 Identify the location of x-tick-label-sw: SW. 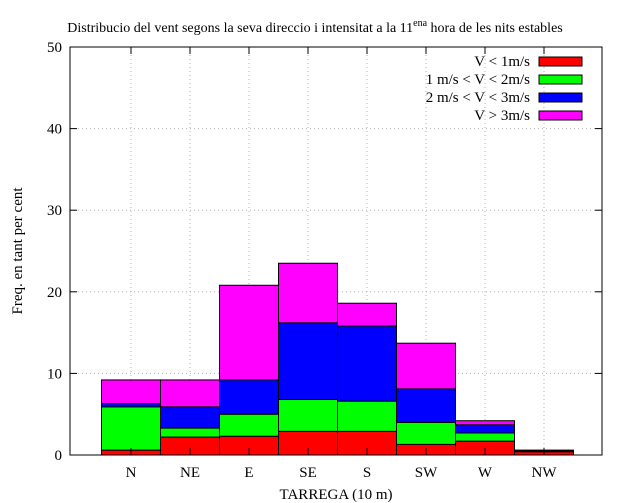
(426, 473).